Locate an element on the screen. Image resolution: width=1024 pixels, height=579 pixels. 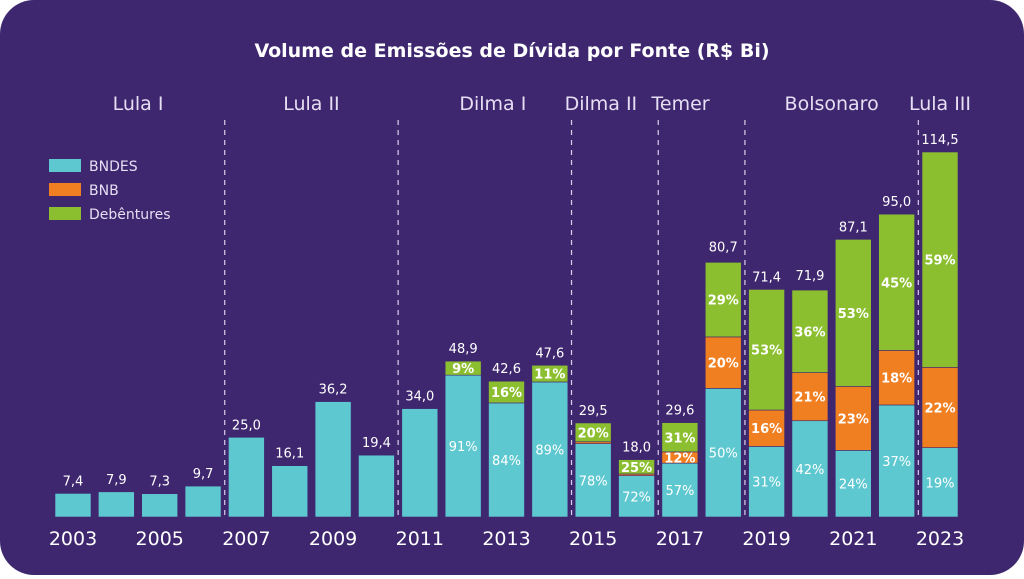
total-label: 80,7 is located at coordinates (723, 248).